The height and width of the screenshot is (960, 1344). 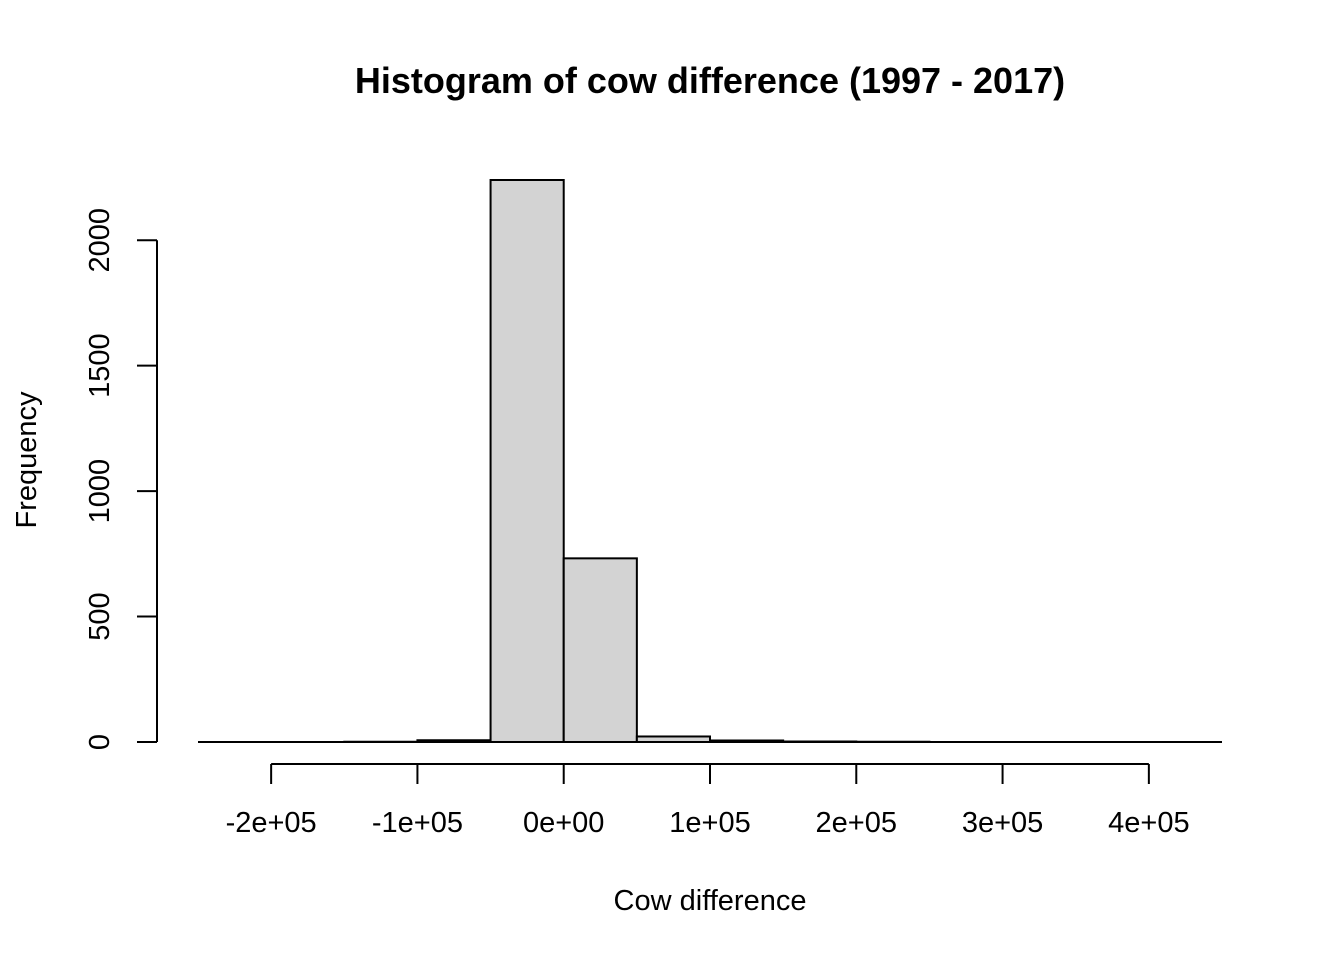 I want to click on x-tick-label-6: 4e+05, so click(x=1148, y=823).